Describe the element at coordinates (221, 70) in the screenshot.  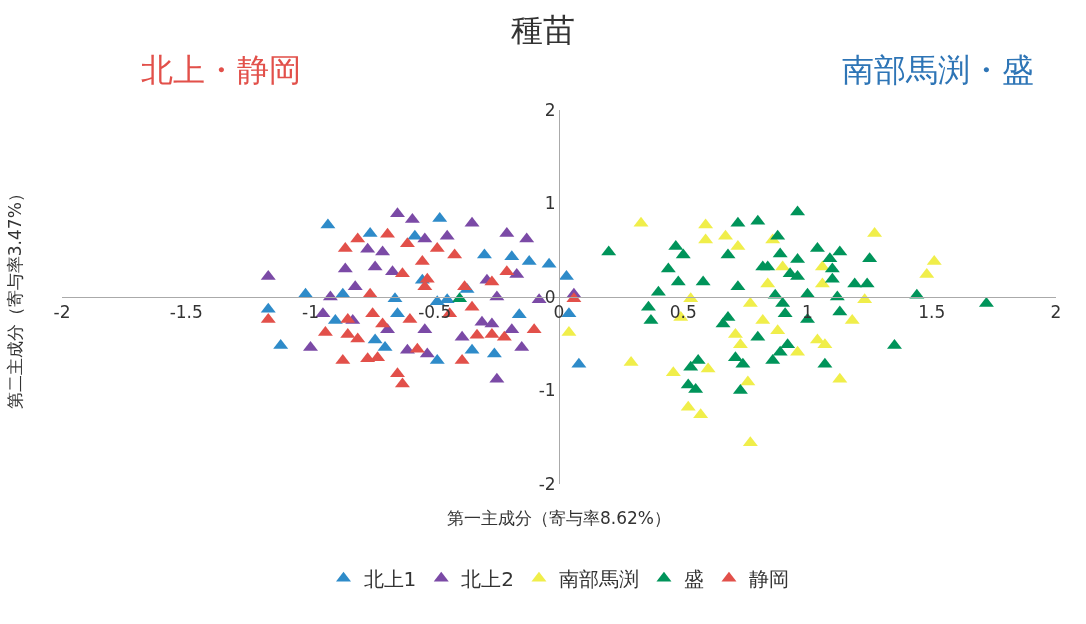
I see `text: 北上・静岡` at that location.